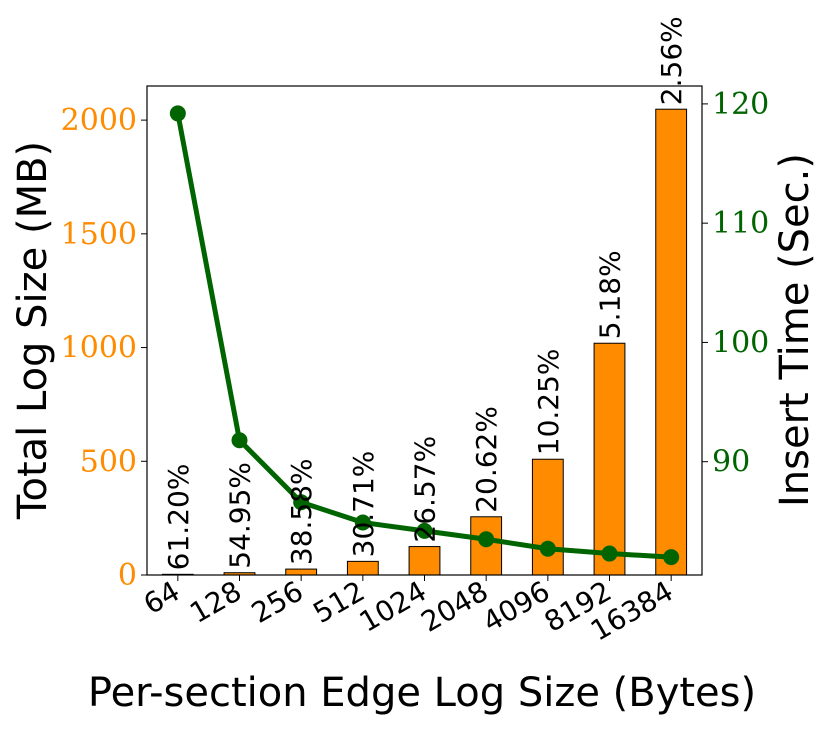  Describe the element at coordinates (108, 461) in the screenshot. I see `y-left-tick-label: 500` at that location.